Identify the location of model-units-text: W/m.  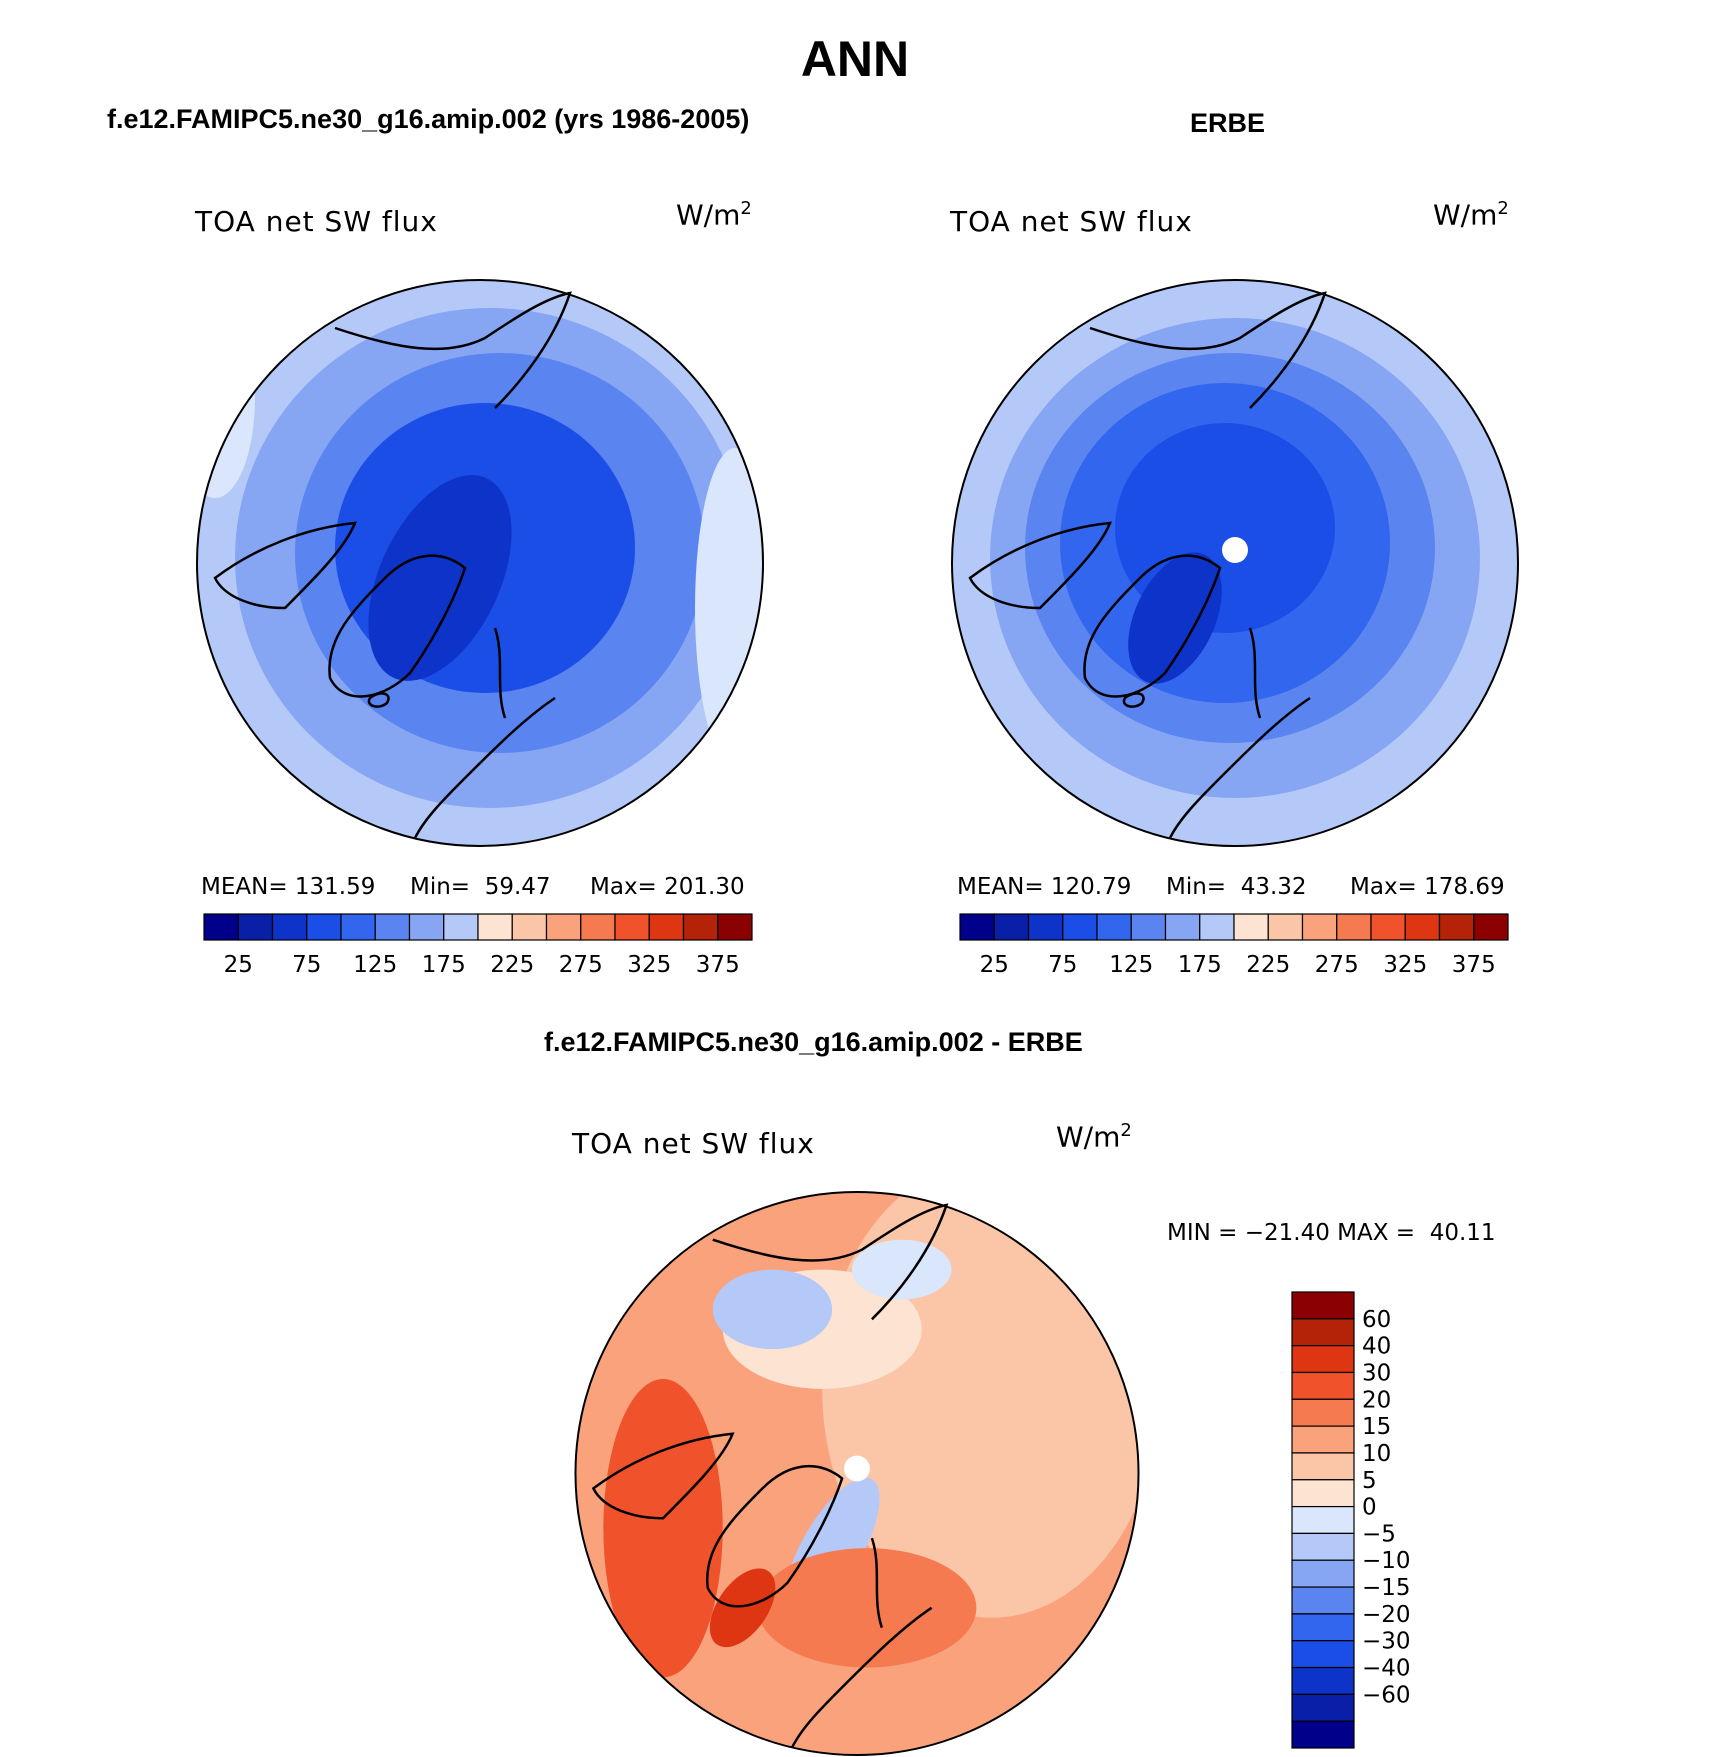
(708, 215).